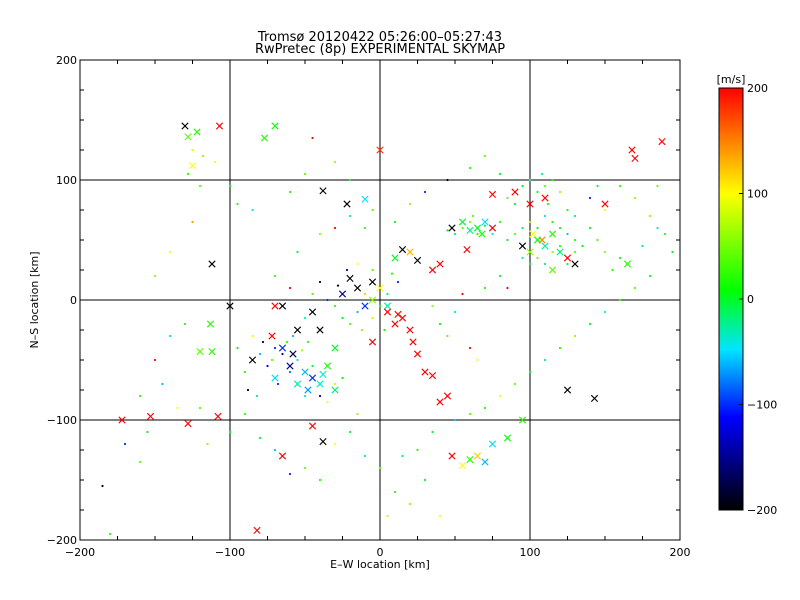 The height and width of the screenshot is (600, 800). What do you see at coordinates (680, 552) in the screenshot?
I see `x-tick-label: 200` at bounding box center [680, 552].